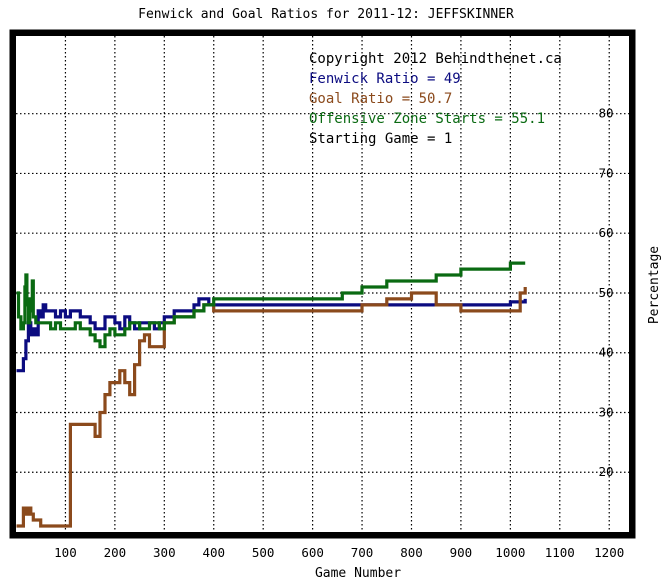 This screenshot has width=665, height=580. Describe the element at coordinates (385, 79) in the screenshot. I see `legend-annotation: Fenwick Ratio = 49` at that location.